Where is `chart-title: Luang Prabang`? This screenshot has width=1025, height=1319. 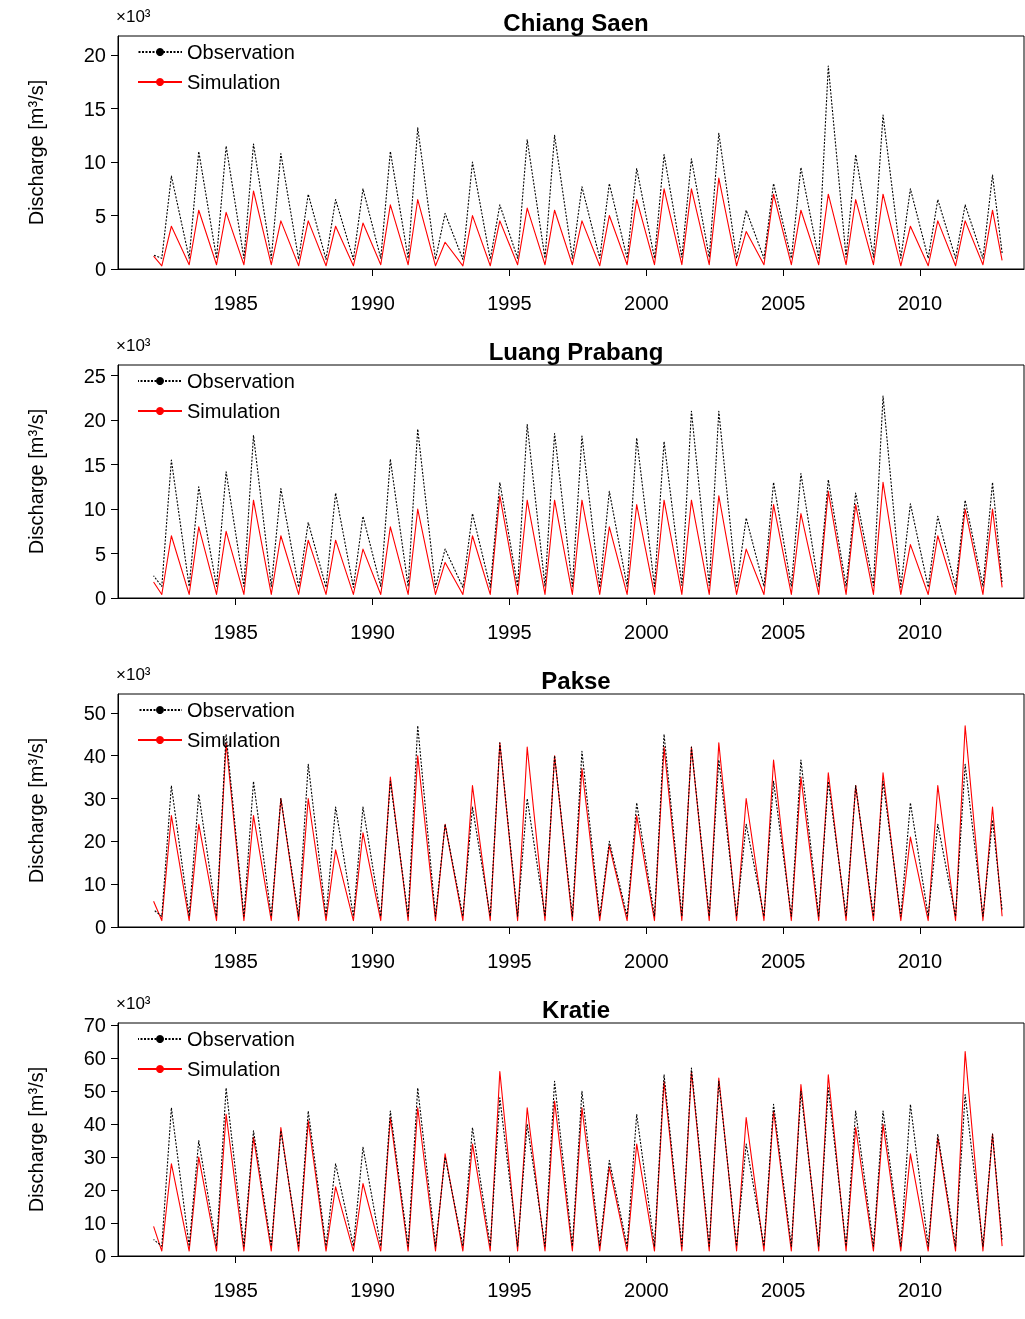 chart-title: Luang Prabang is located at coordinates (576, 351).